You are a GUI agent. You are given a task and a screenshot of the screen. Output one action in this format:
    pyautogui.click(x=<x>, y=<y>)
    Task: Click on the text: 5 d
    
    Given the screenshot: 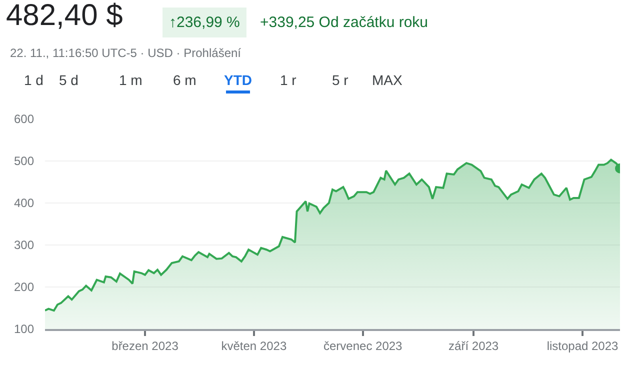 What is the action you would take?
    pyautogui.click(x=68, y=80)
    